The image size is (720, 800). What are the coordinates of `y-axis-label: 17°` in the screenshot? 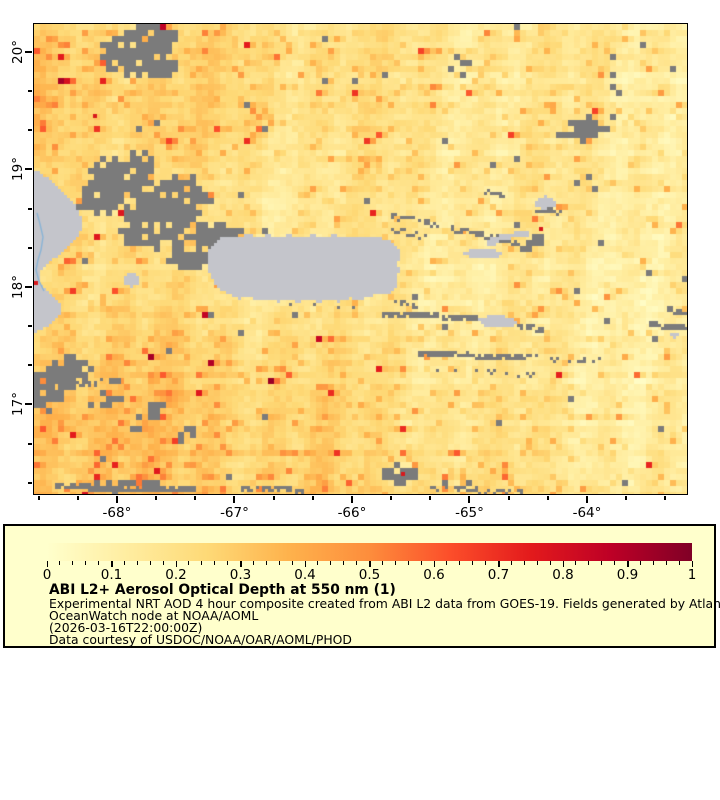 It's located at (18, 404).